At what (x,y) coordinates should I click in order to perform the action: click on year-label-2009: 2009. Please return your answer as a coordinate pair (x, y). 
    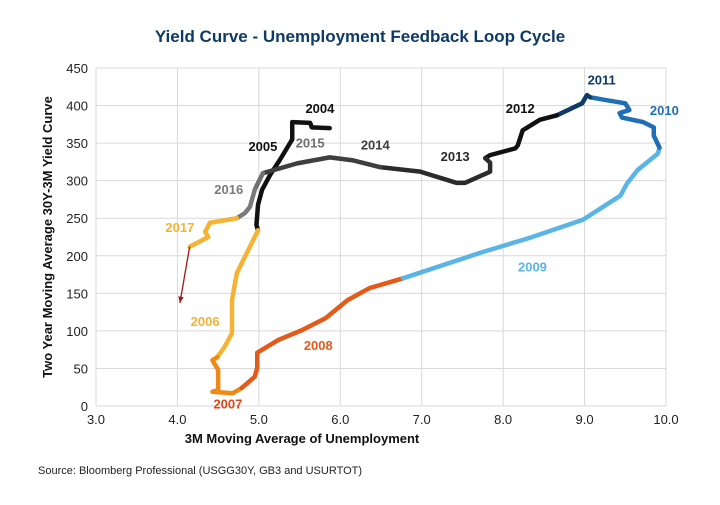
    Looking at the image, I should click on (532, 266).